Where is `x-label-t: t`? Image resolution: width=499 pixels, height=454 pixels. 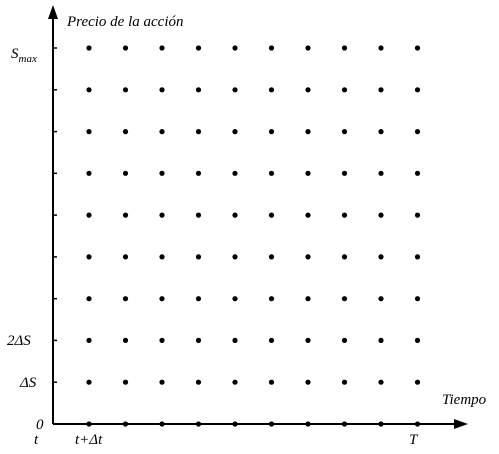 x-label-t: t is located at coordinates (36, 440).